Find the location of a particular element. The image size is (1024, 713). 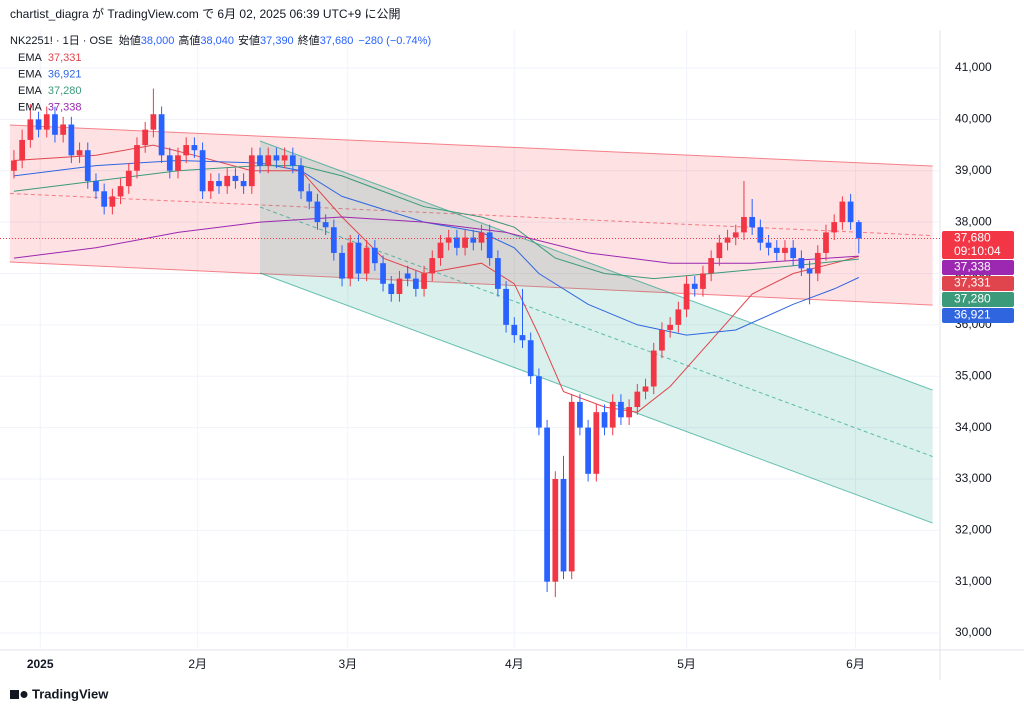

y-tick-label: 41,000 is located at coordinates (973, 67).